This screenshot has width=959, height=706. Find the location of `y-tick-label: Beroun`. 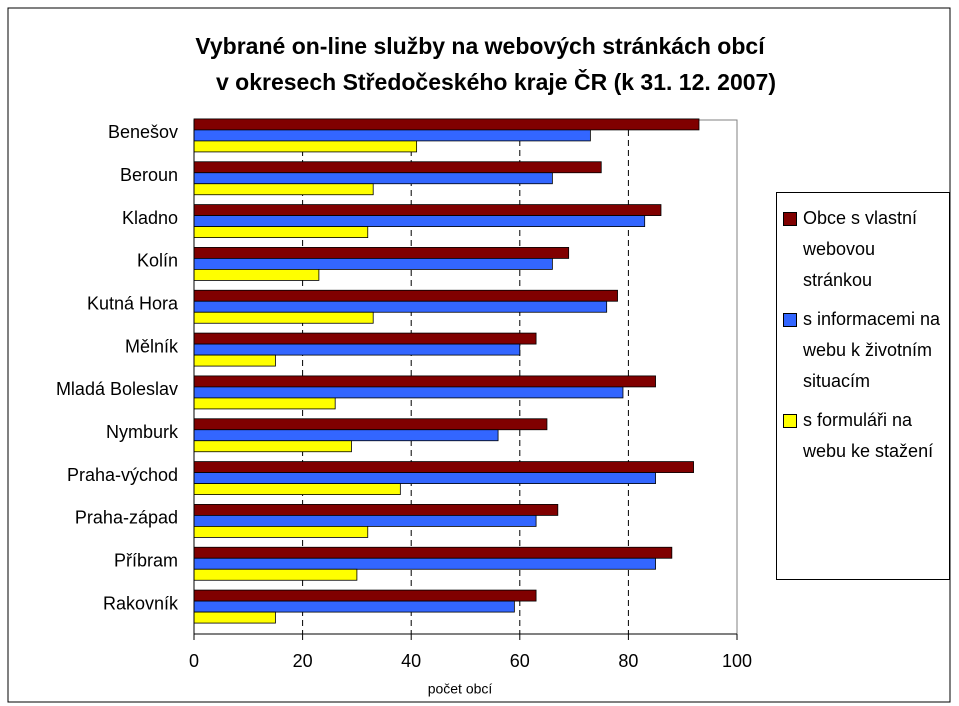

y-tick-label: Beroun is located at coordinates (149, 175).